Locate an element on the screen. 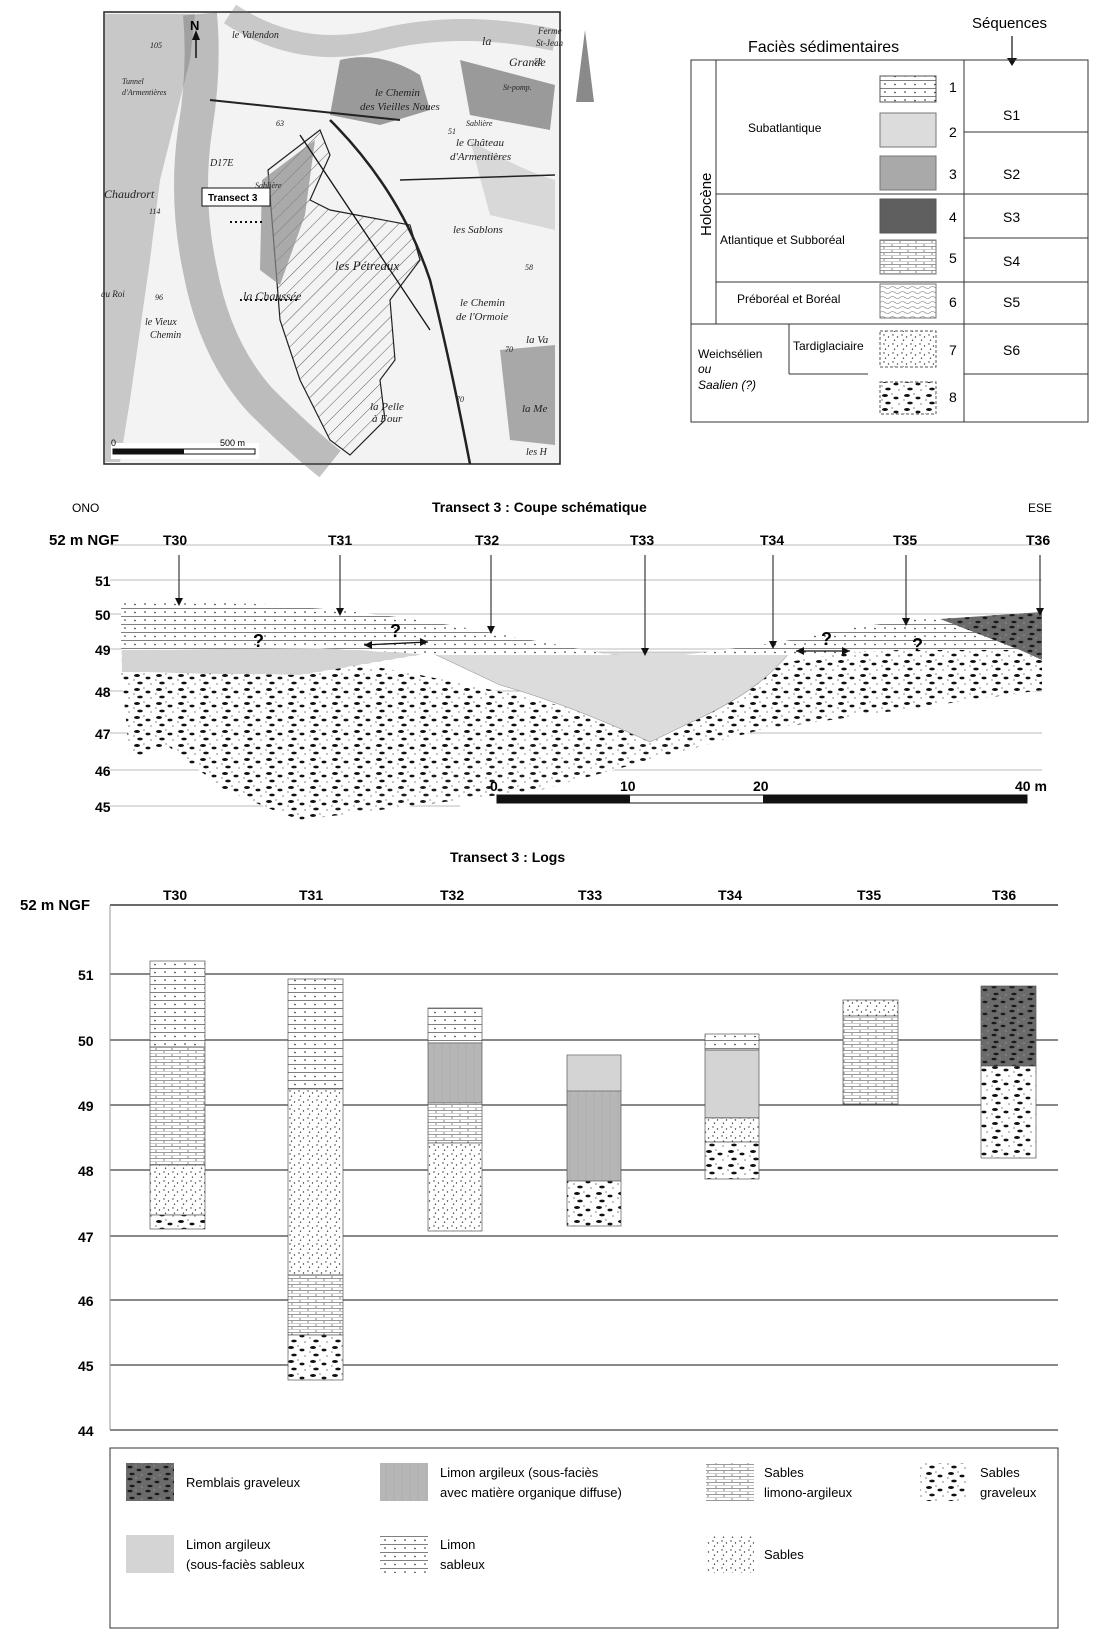 This screenshot has height=1635, width=1109. facies-number-5: 5 is located at coordinates (953, 258).